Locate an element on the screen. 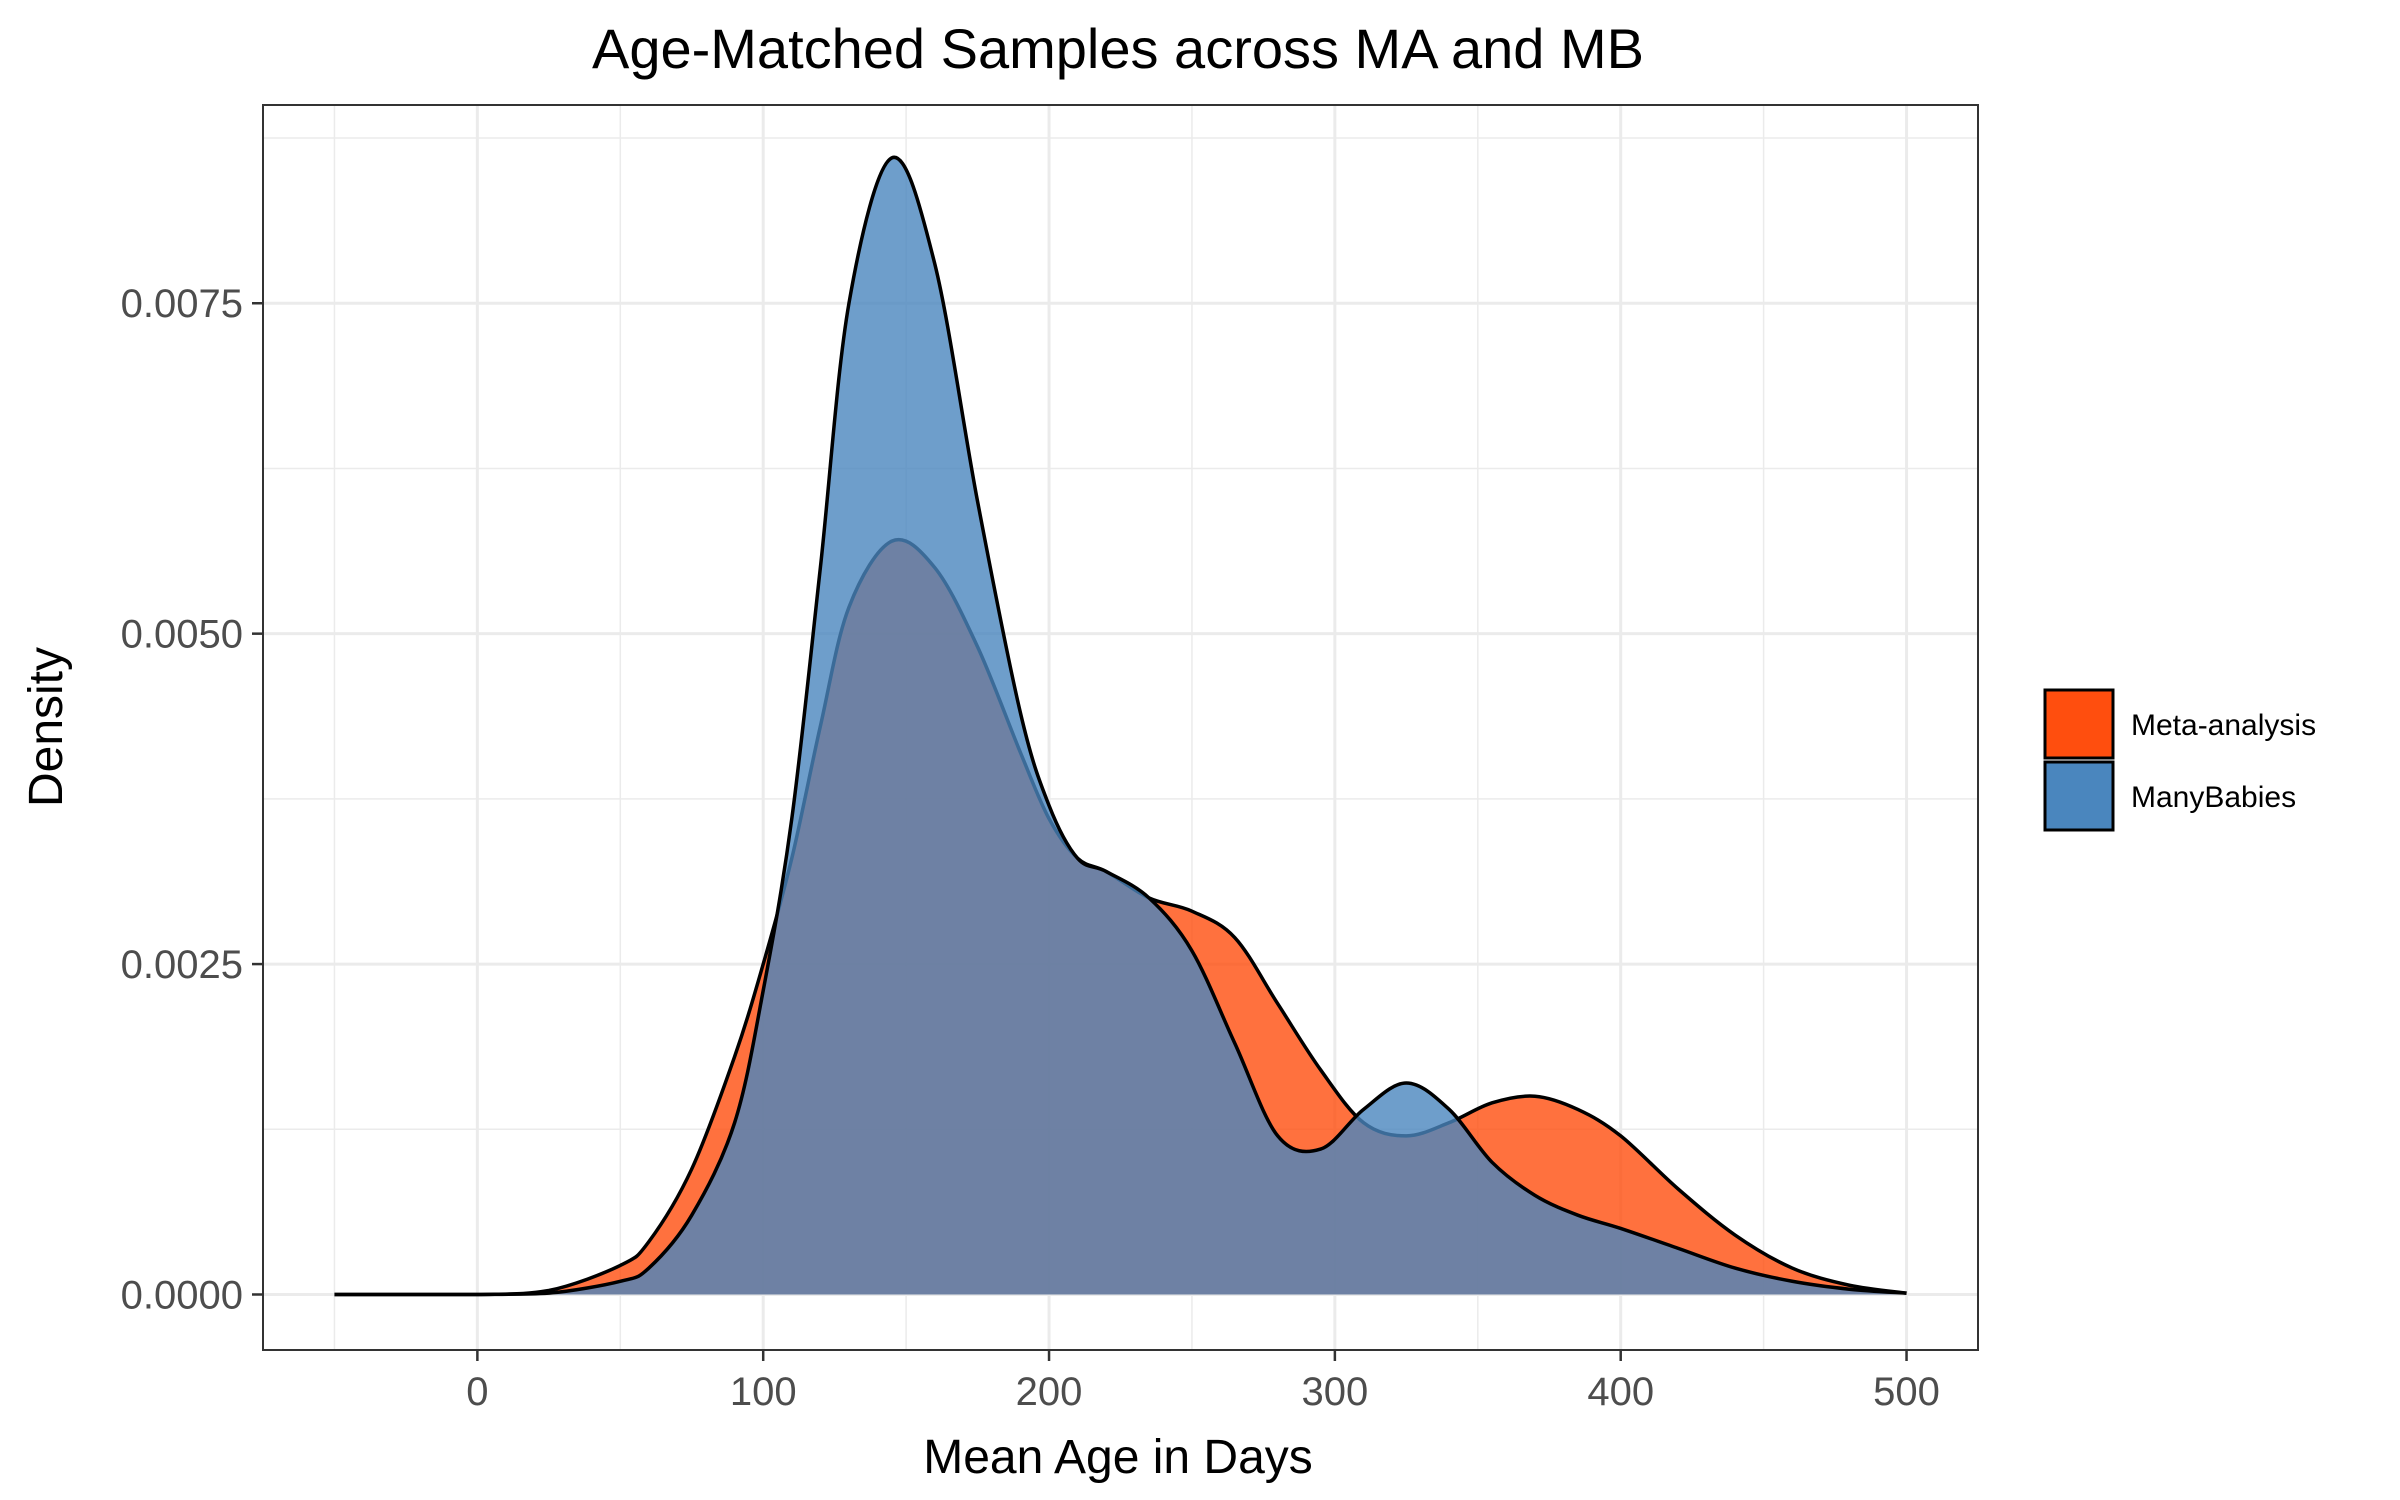  y-tick-label: 0.0050 is located at coordinates (182, 635).